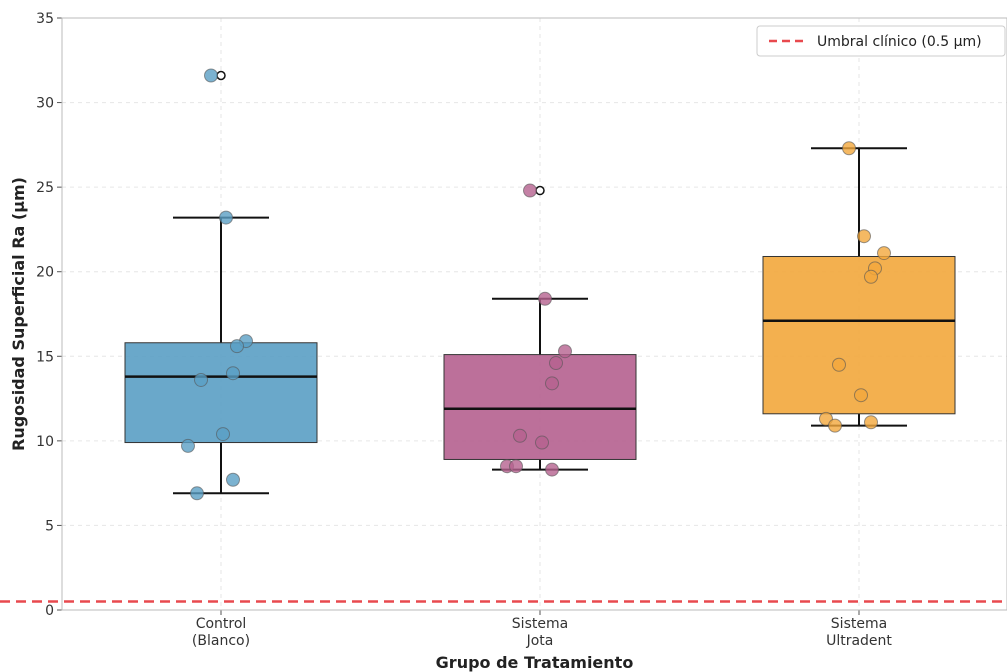 The width and height of the screenshot is (1007, 672). I want to click on legend: Umbral clínico (0.5 µm), so click(881, 41).